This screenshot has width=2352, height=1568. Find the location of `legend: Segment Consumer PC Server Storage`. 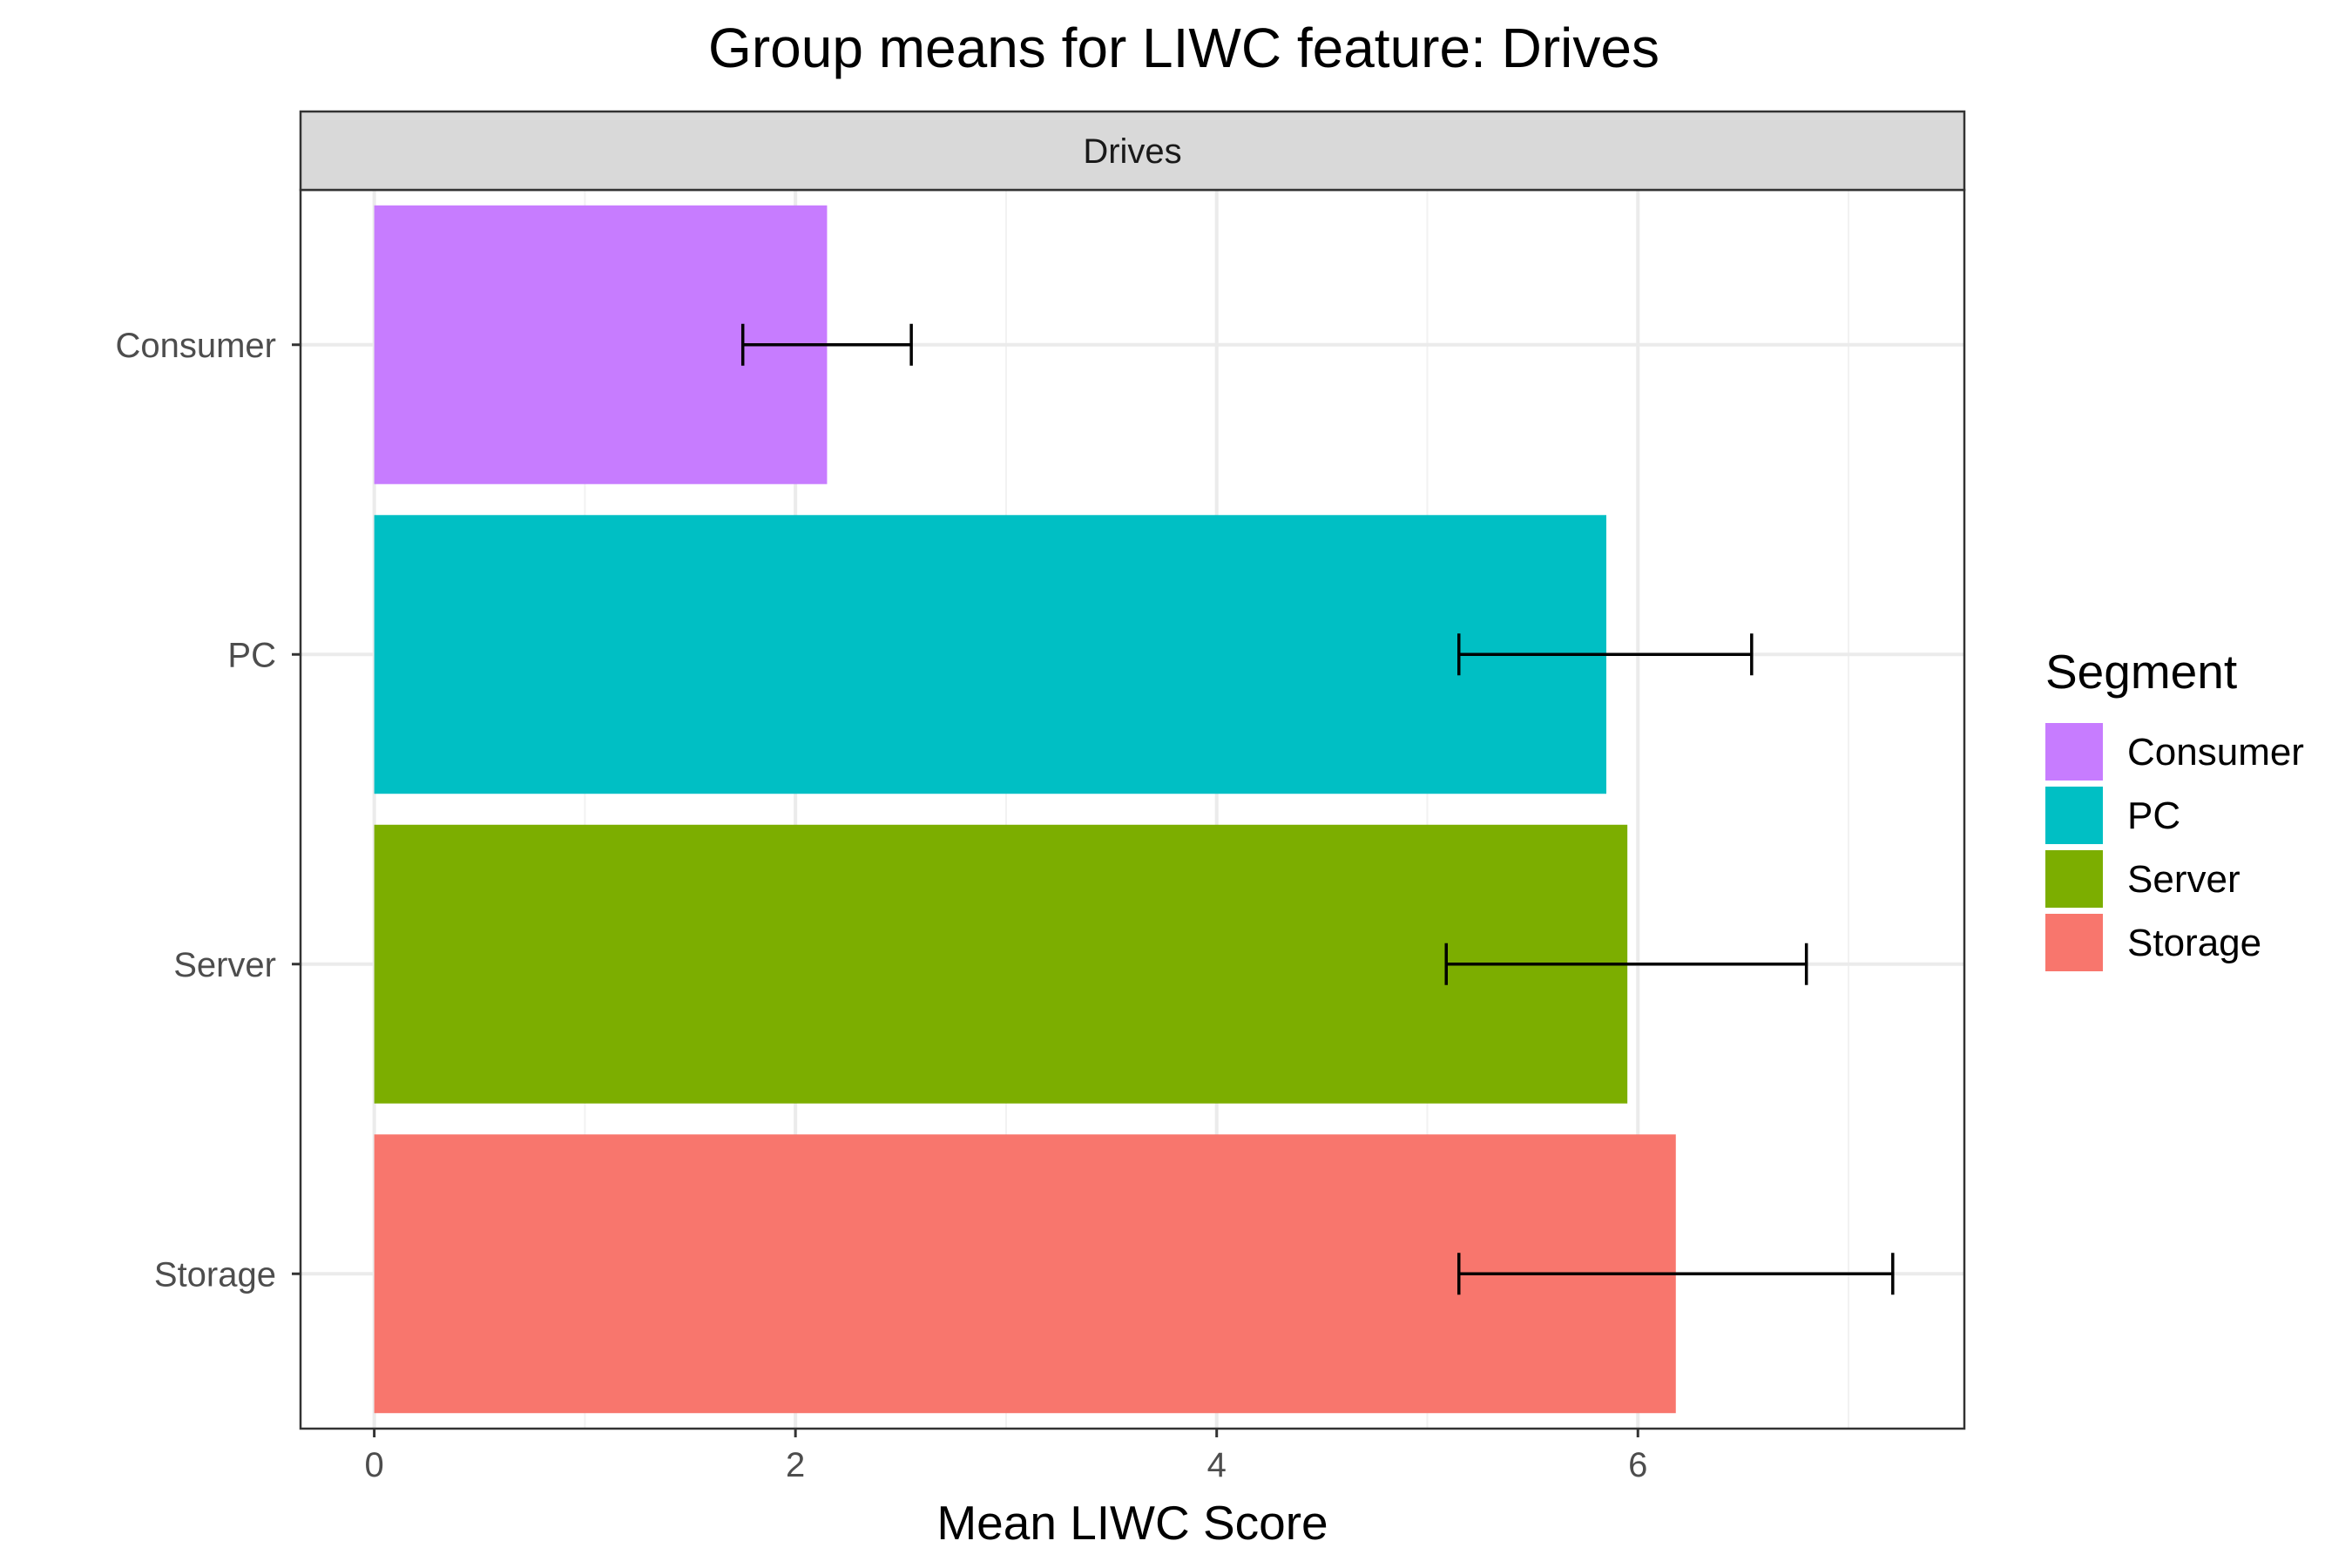

legend: Segment Consumer PC Server Storage is located at coordinates (2174, 808).